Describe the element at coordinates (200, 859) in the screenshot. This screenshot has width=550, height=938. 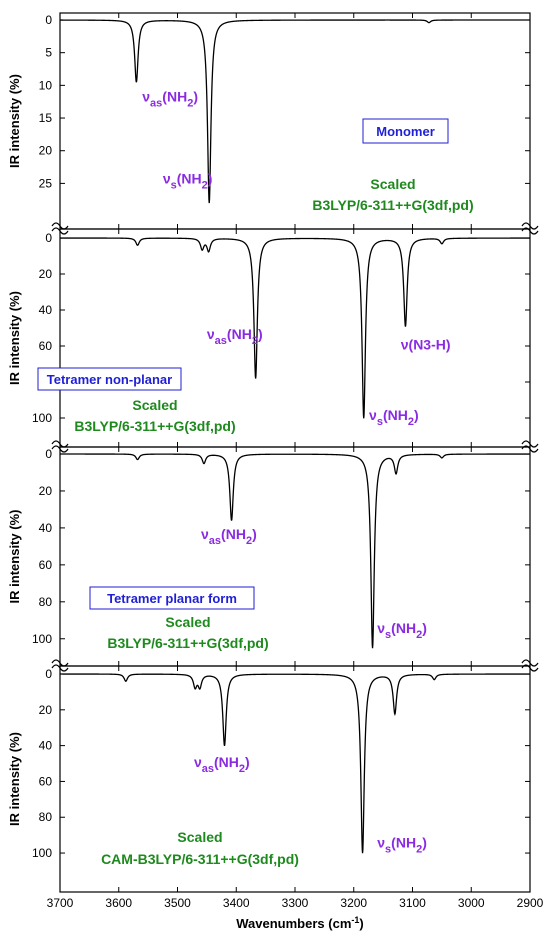
I see `method-label: CAM-B3LYP/6-311++G(3df,pd)` at that location.